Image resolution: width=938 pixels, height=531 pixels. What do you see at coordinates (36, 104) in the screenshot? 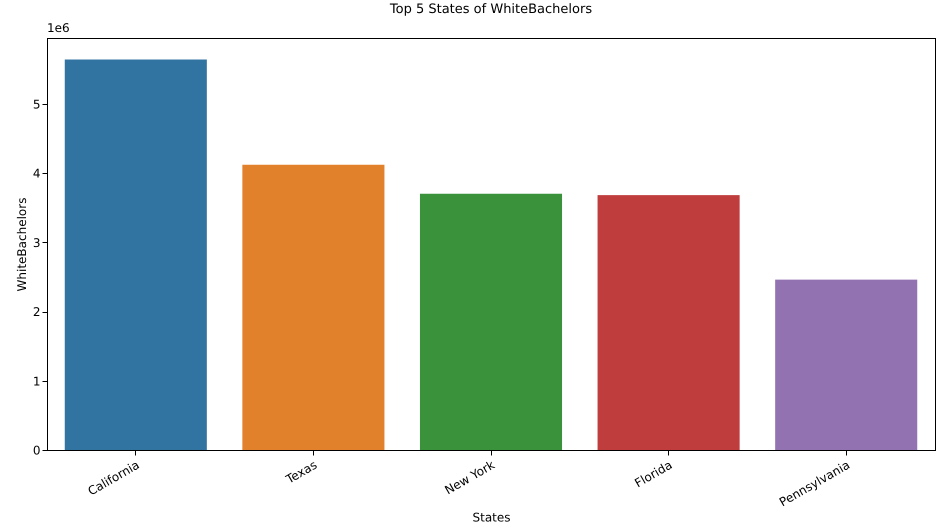
I see `y-tick-label: 5` at bounding box center [36, 104].